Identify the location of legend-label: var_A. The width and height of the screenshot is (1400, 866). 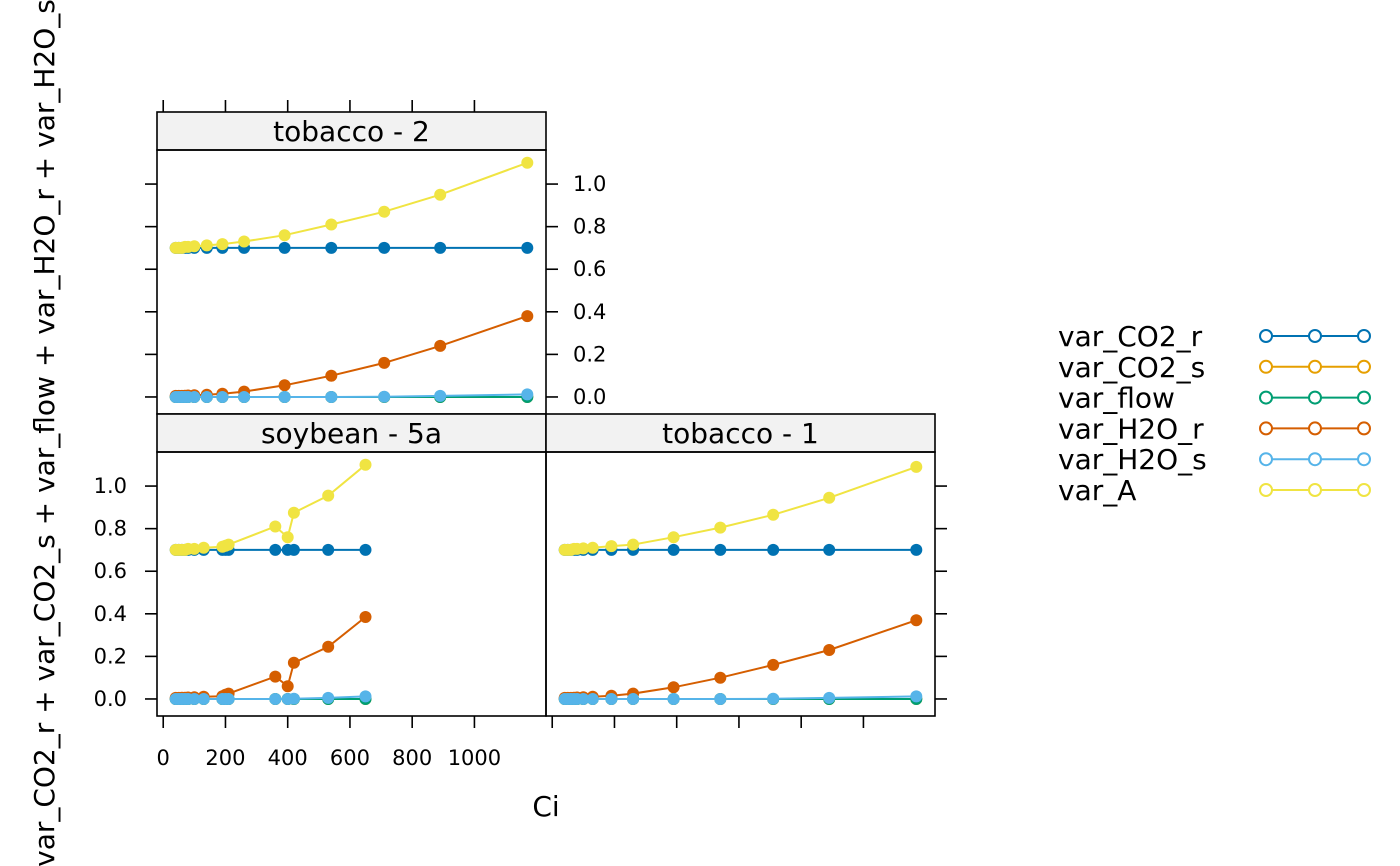
(1097, 490).